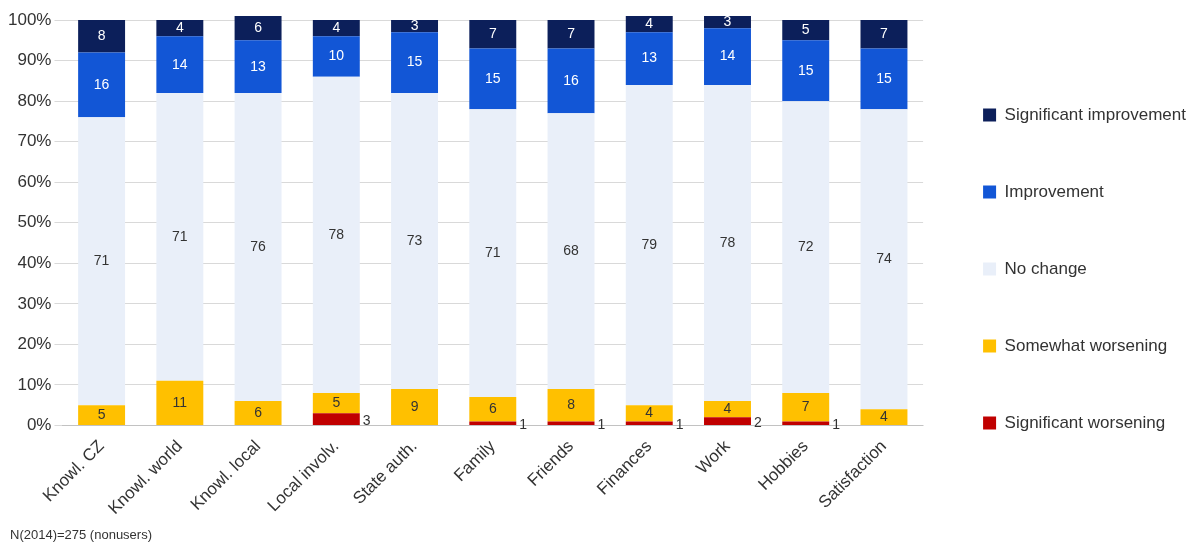  Describe the element at coordinates (30, 19) in the screenshot. I see `y-tick-label: 100%` at that location.